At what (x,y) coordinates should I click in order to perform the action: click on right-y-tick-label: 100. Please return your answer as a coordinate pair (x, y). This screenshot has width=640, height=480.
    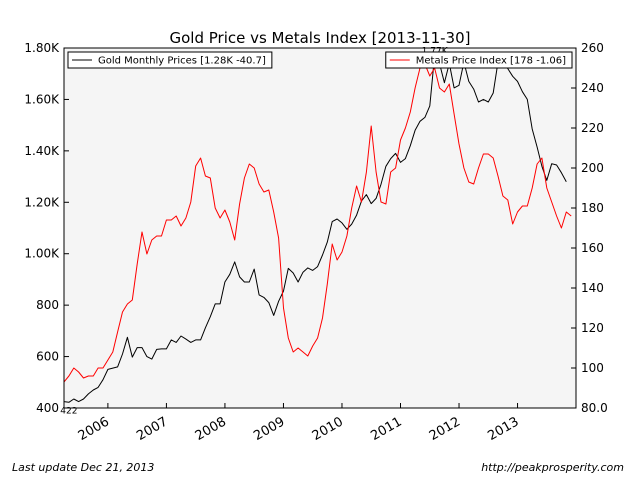
    Looking at the image, I should click on (592, 368).